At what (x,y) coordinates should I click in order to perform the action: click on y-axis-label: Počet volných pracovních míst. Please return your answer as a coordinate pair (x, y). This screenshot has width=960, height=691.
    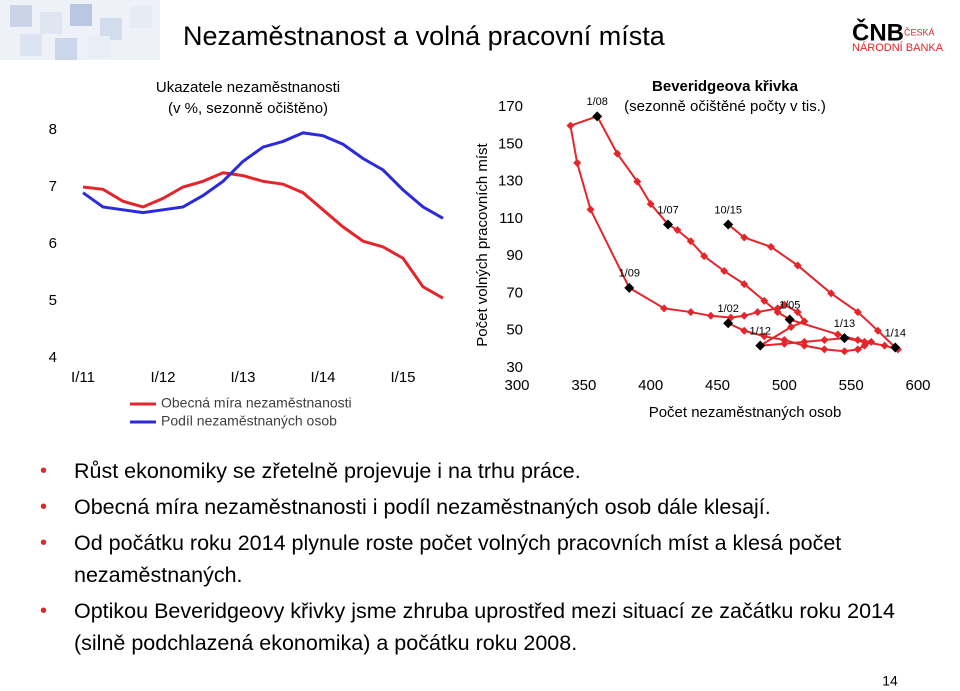
    Looking at the image, I should click on (482, 244).